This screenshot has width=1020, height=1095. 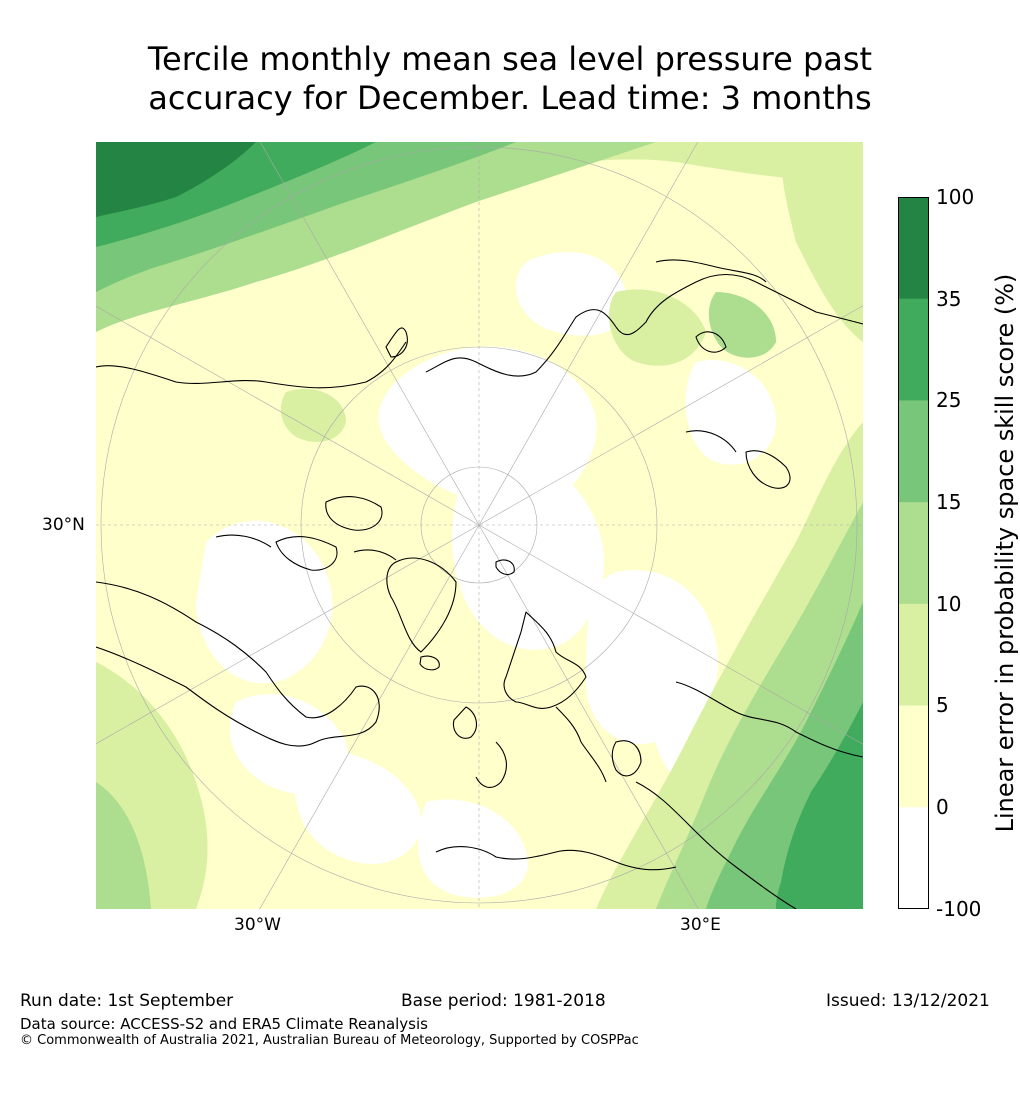 What do you see at coordinates (257, 925) in the screenshot?
I see `lon-label-30w: 30°W` at bounding box center [257, 925].